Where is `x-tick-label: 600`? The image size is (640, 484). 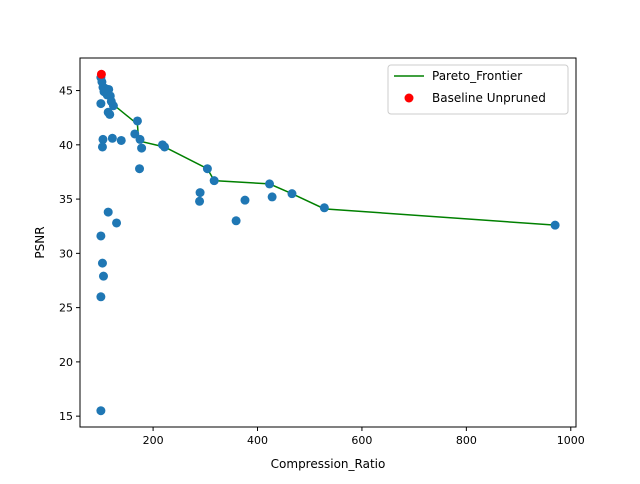 x-tick-label: 600 is located at coordinates (361, 440).